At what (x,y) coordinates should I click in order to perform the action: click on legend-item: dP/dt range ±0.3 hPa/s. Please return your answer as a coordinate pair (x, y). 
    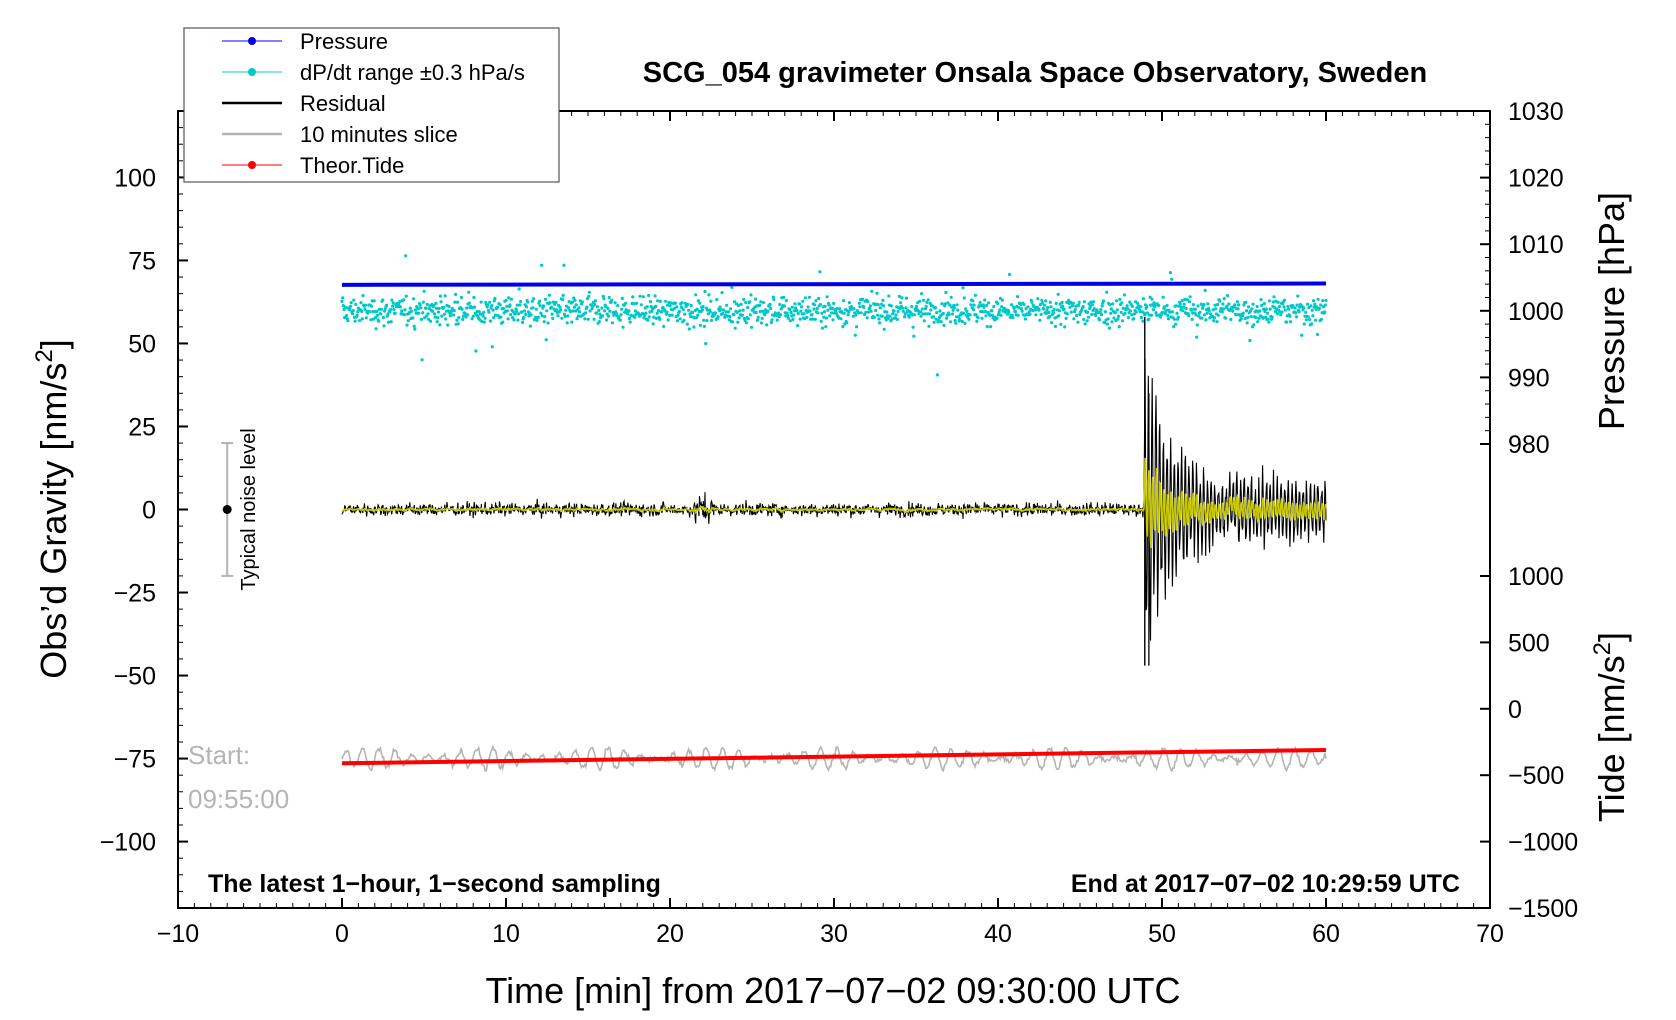
    Looking at the image, I should click on (373, 72).